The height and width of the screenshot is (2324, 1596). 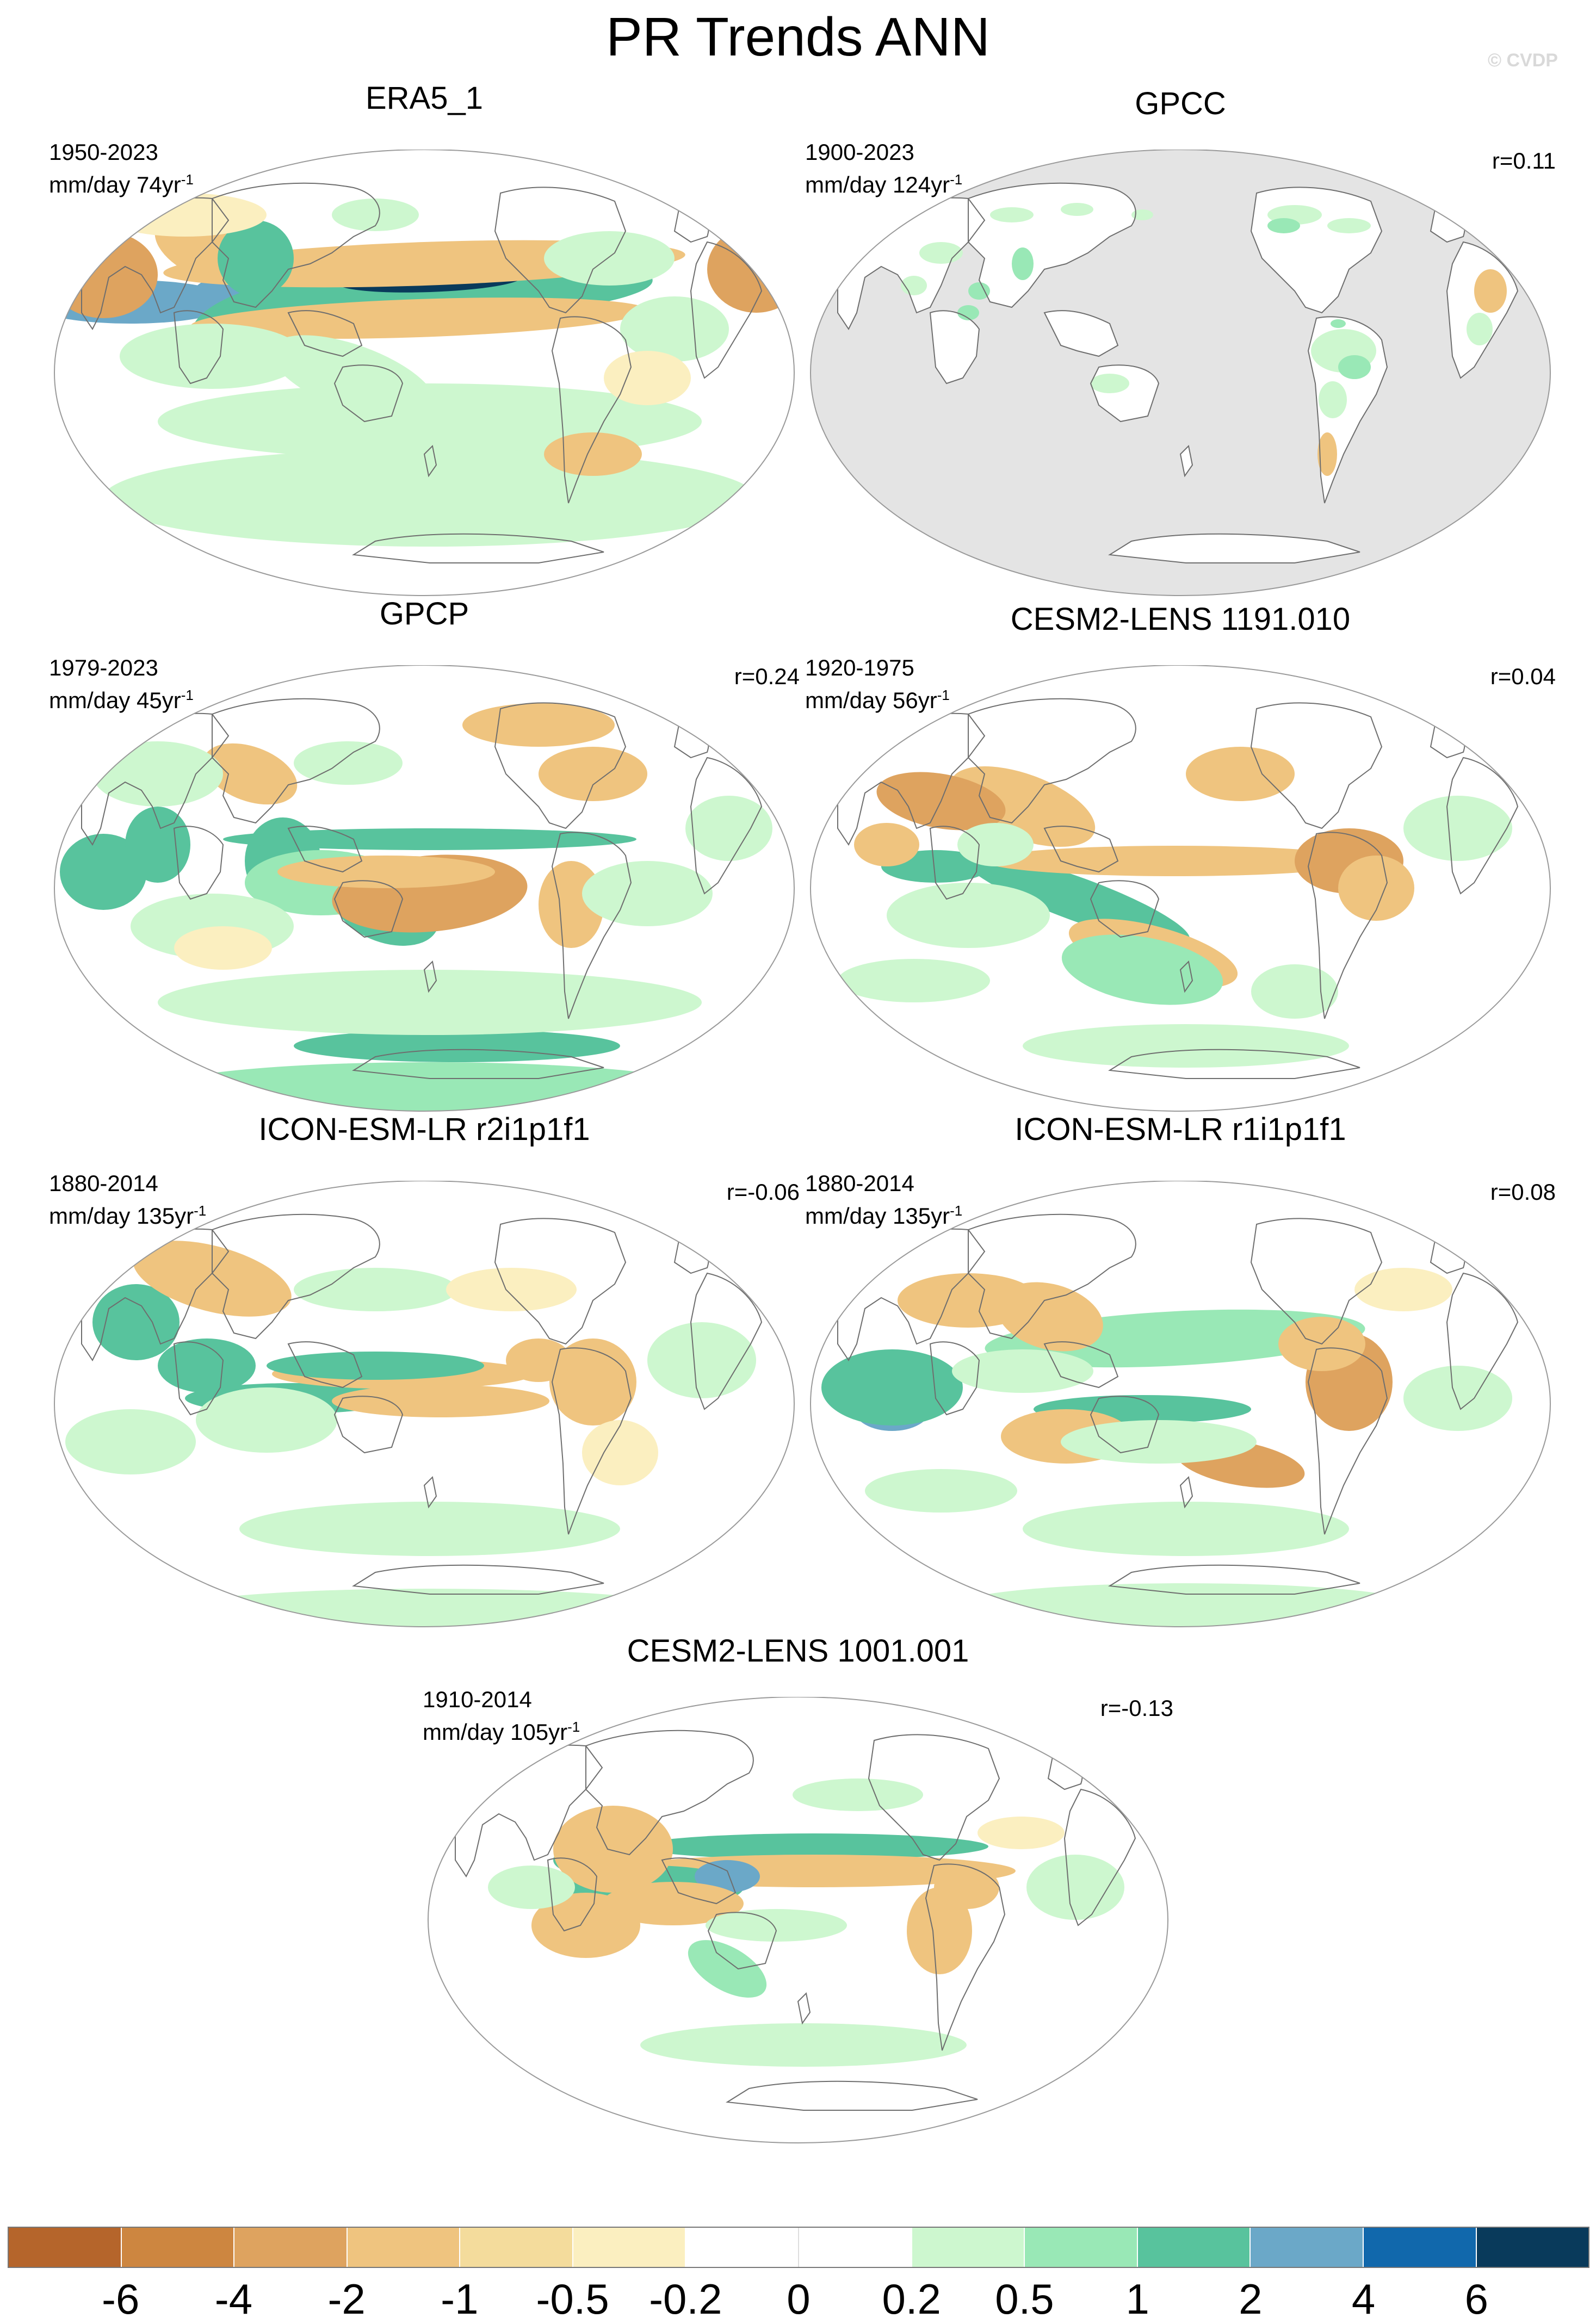 I want to click on watermark: © CVDP, so click(x=1523, y=60).